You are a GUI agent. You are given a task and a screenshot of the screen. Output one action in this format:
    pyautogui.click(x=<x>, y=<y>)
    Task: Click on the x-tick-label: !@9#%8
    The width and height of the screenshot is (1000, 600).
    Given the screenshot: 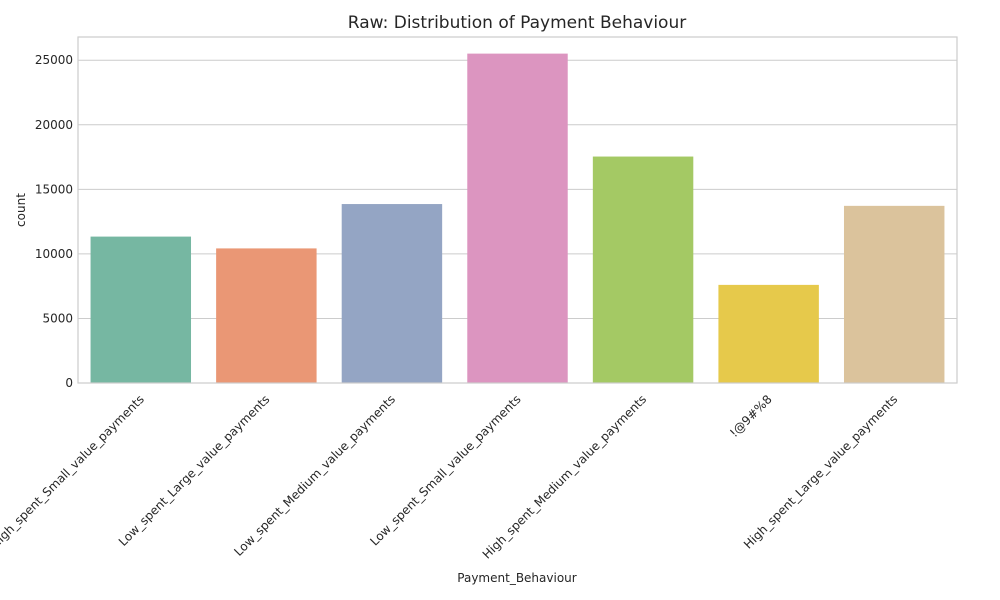 What is the action you would take?
    pyautogui.click(x=751, y=416)
    